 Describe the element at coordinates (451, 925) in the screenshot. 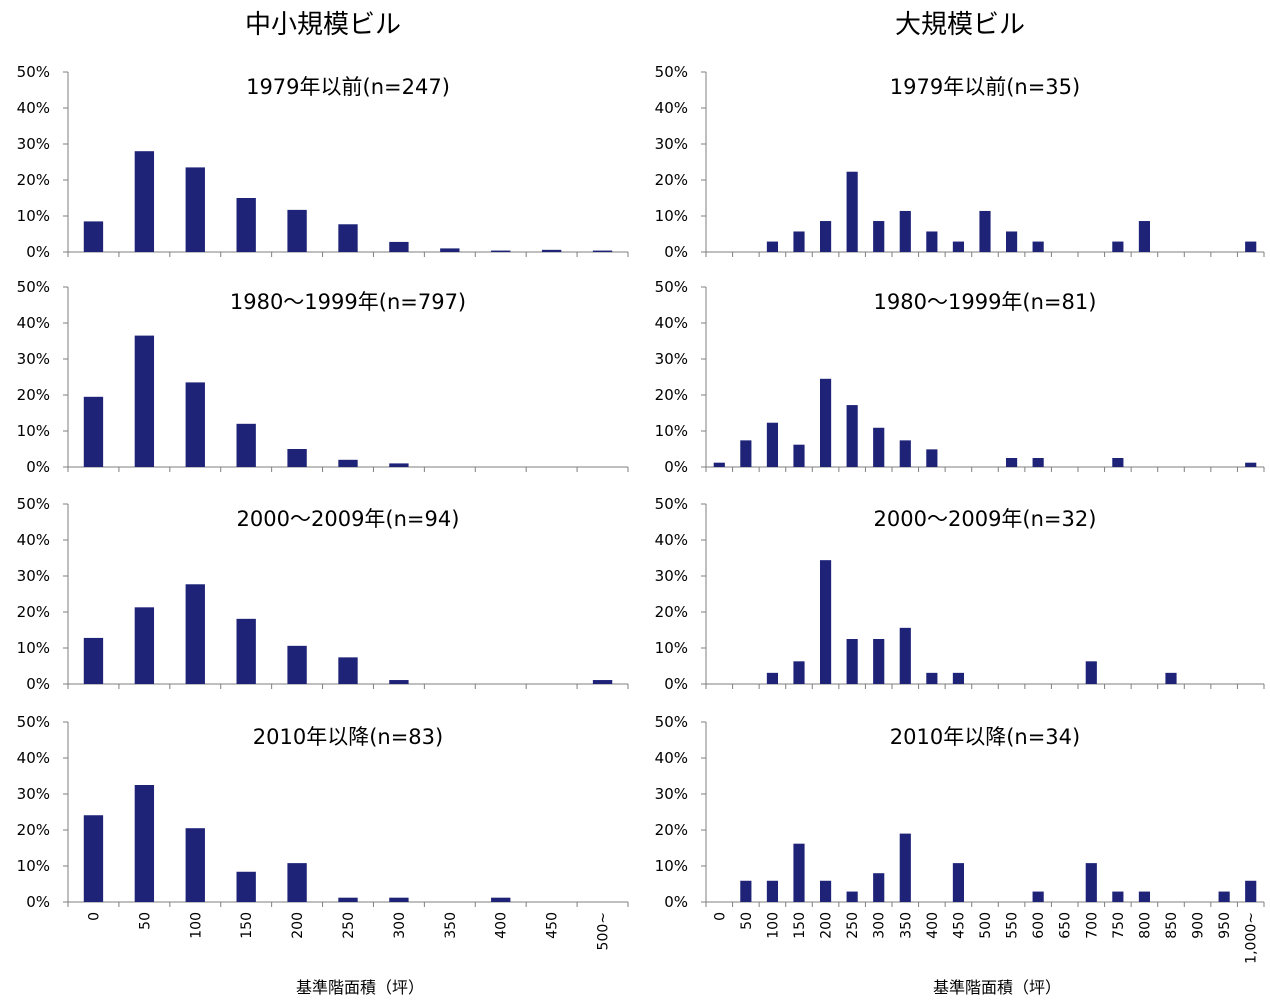

I see `x-tick-label: 350` at that location.